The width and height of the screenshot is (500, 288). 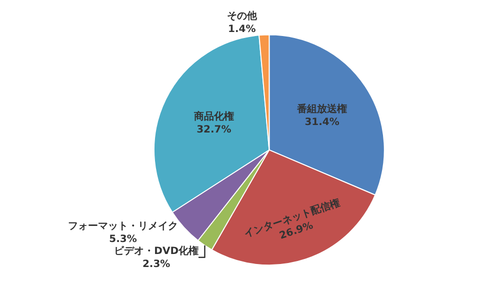 I want to click on slice-label: フォーマット・リメイク, so click(x=123, y=226).